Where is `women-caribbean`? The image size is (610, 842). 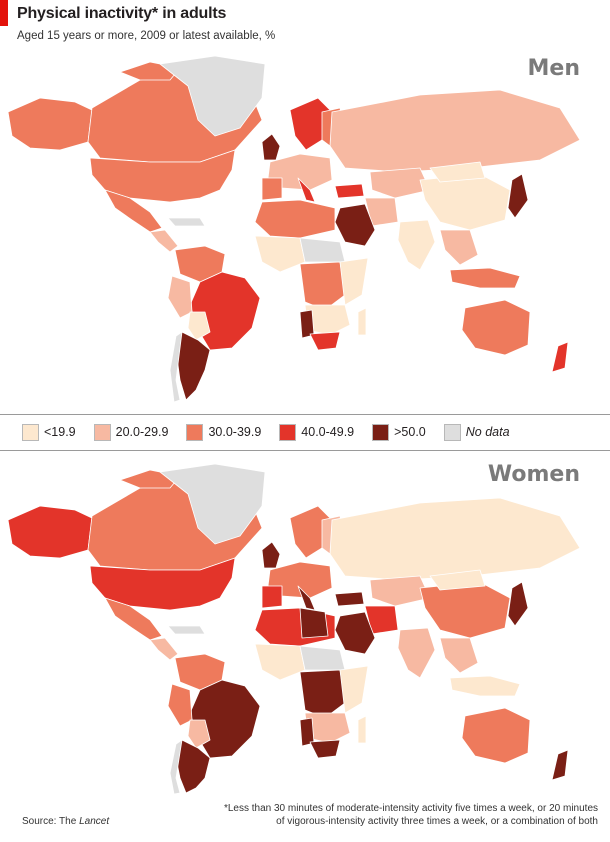
women-caribbean is located at coordinates (186, 630).